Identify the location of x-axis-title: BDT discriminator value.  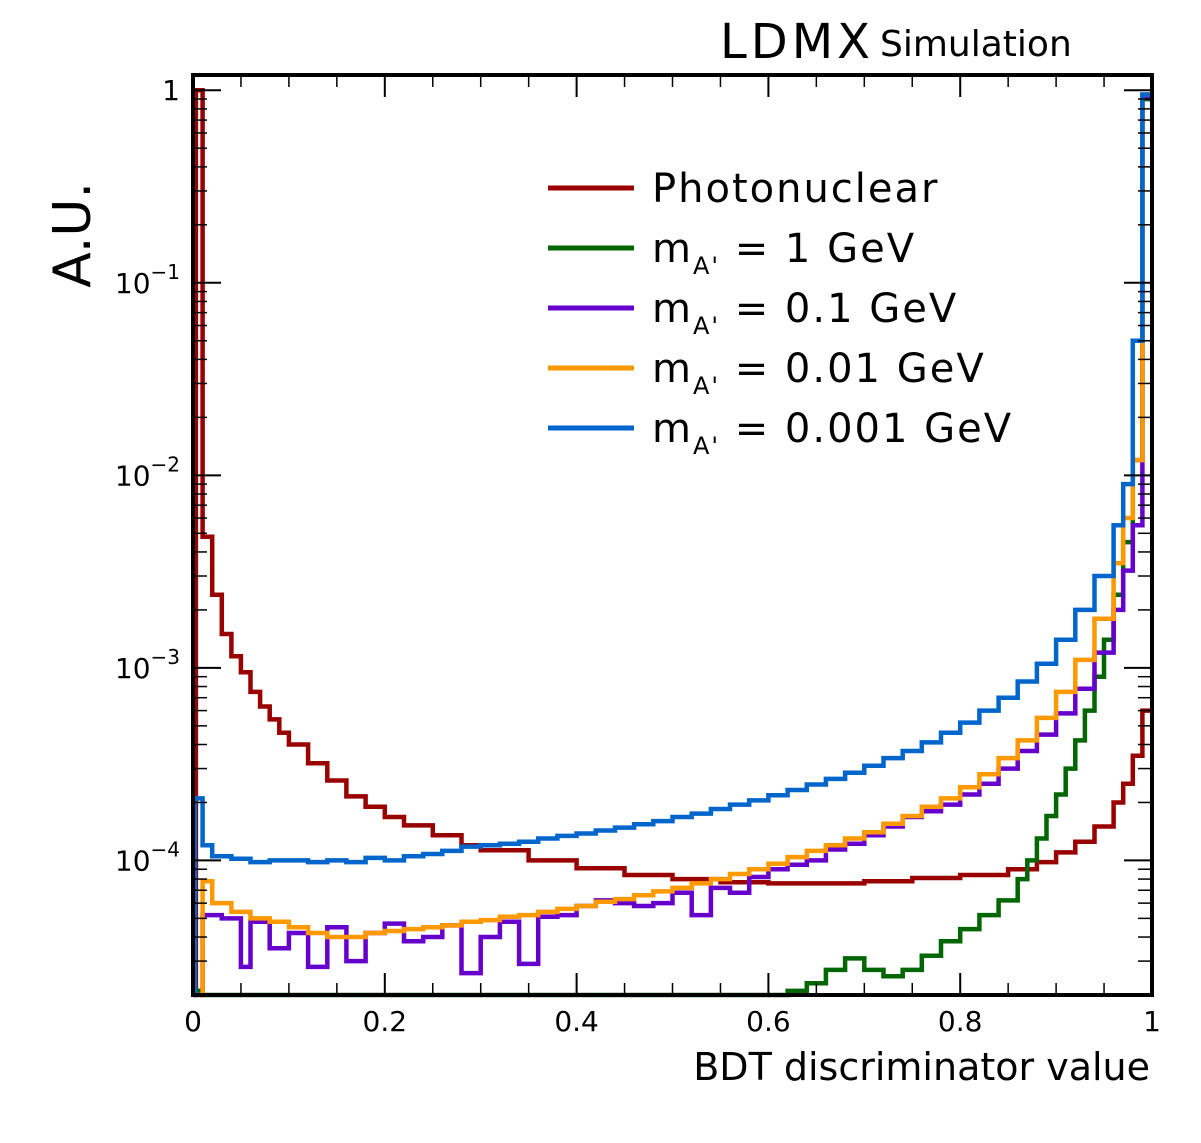
(921, 1067).